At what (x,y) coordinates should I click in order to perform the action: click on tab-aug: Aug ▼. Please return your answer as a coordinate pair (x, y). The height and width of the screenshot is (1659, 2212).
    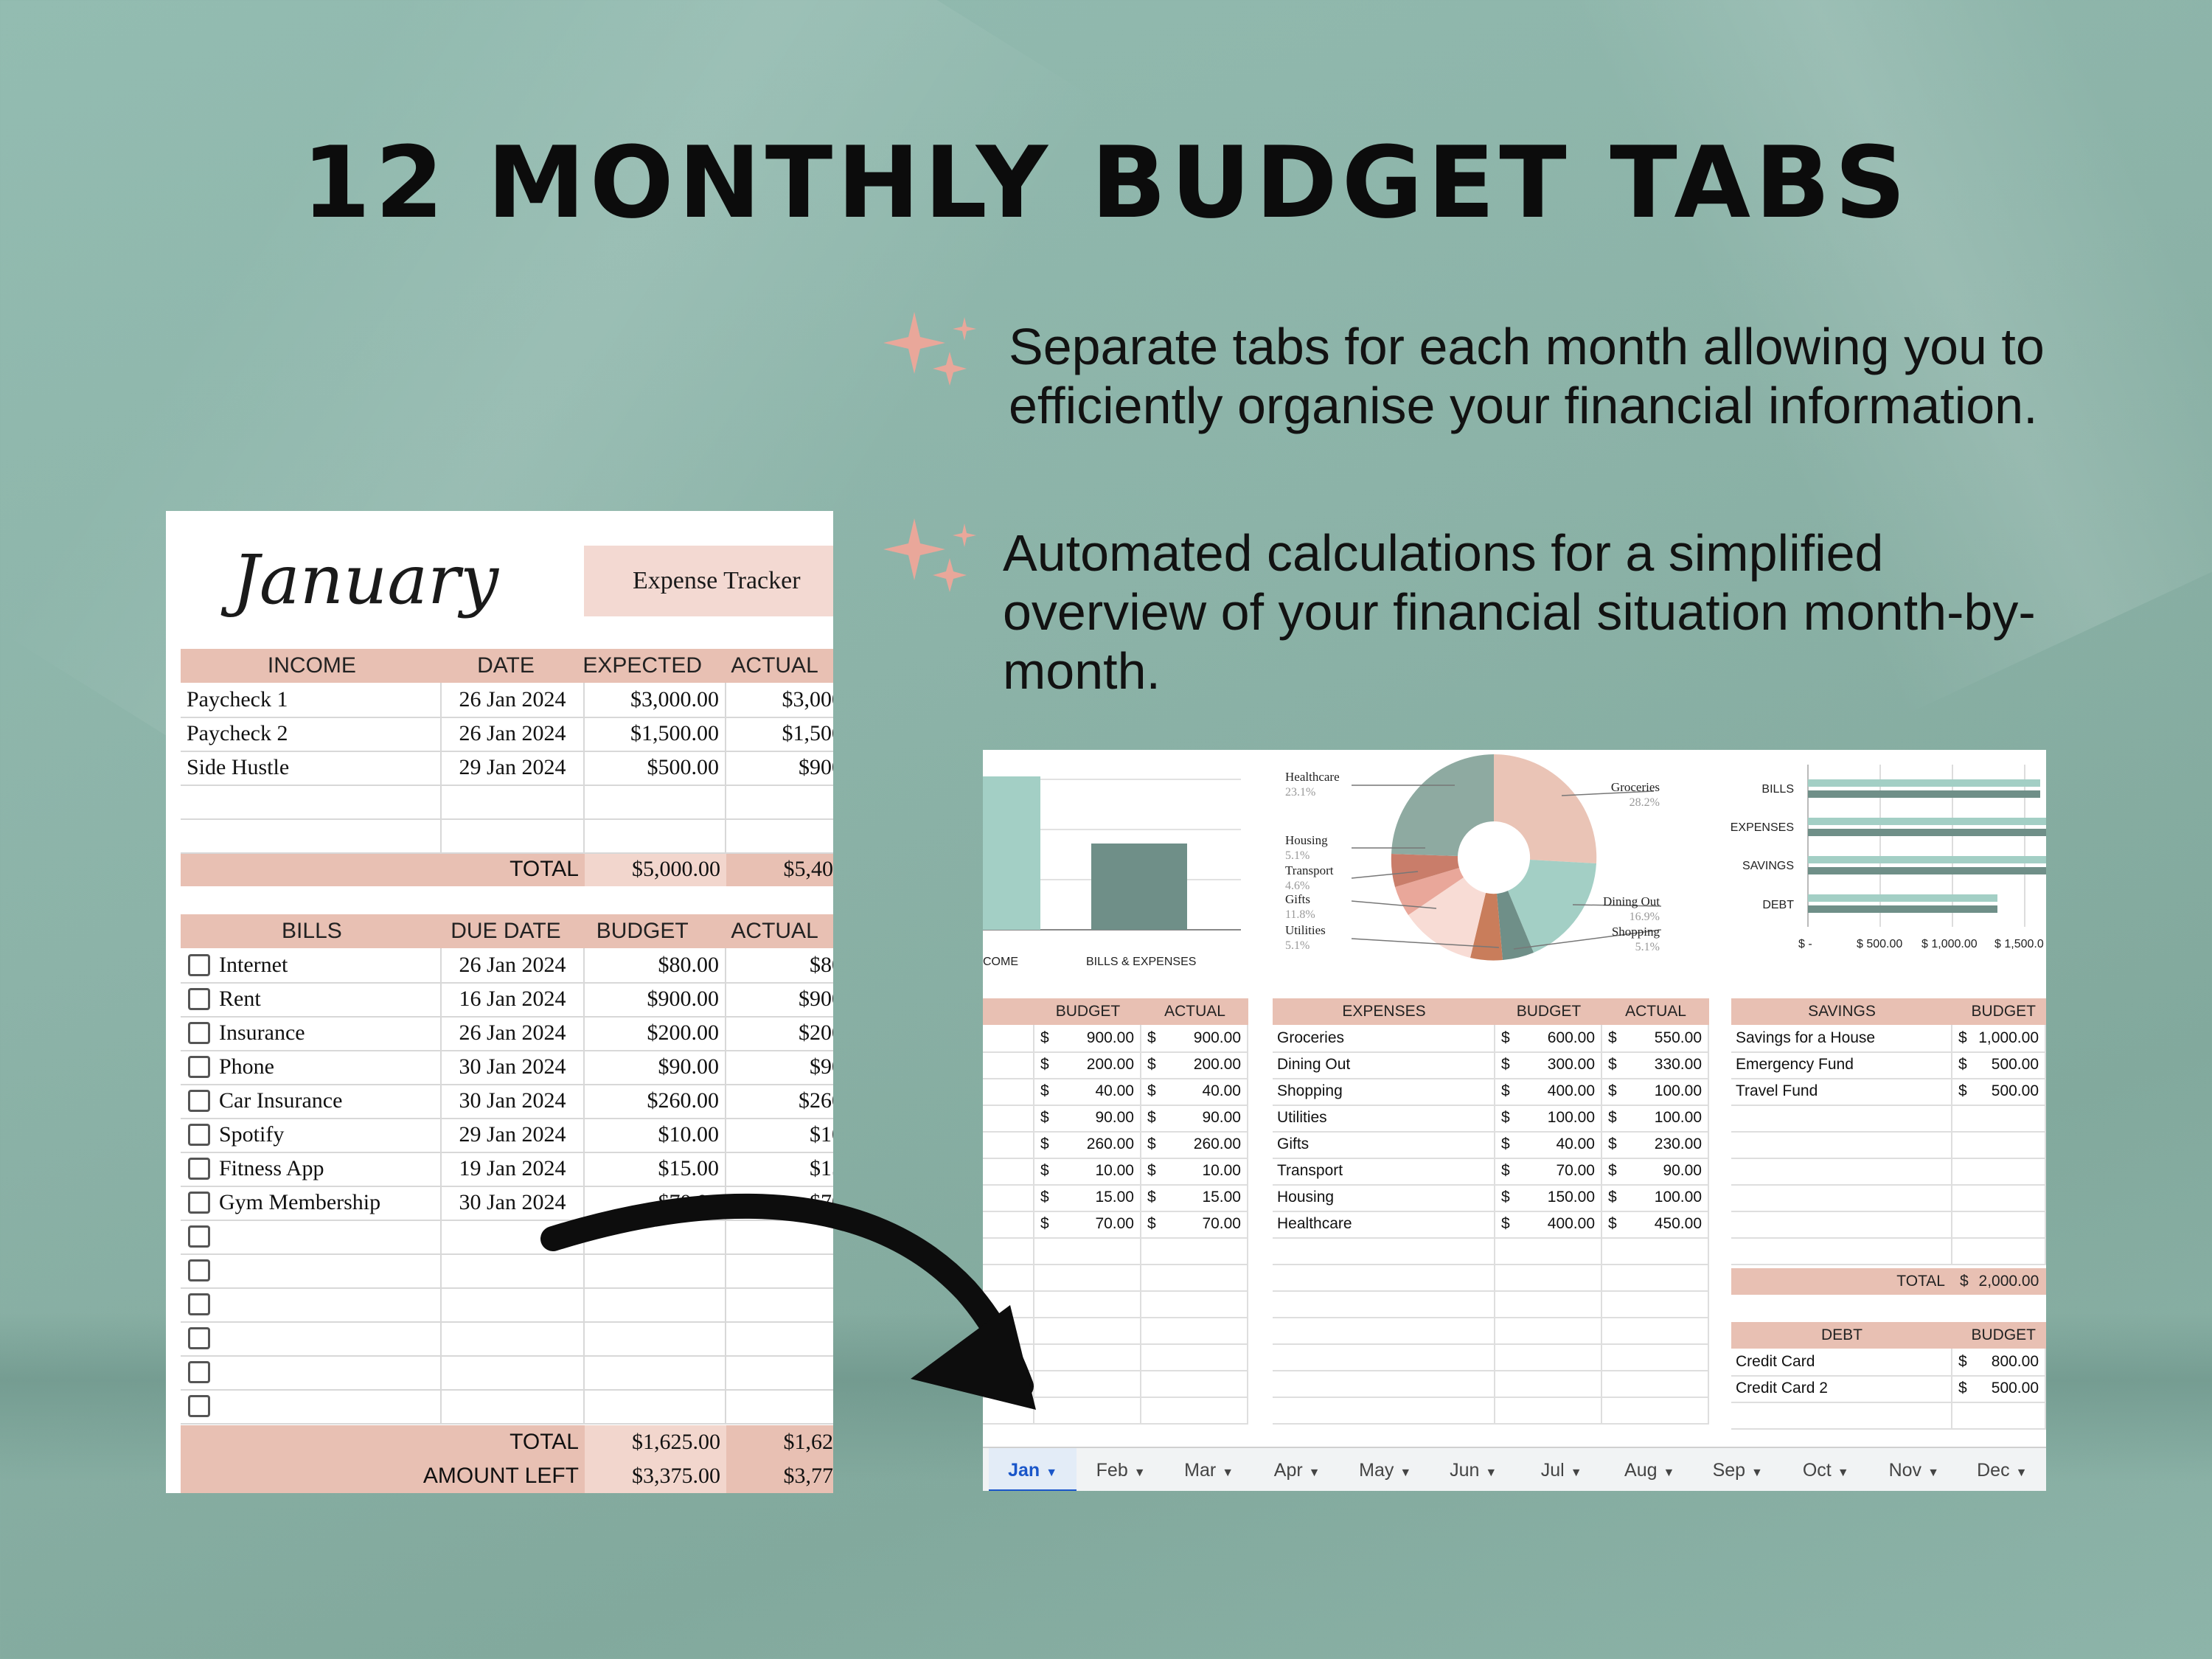
    Looking at the image, I should click on (1649, 1470).